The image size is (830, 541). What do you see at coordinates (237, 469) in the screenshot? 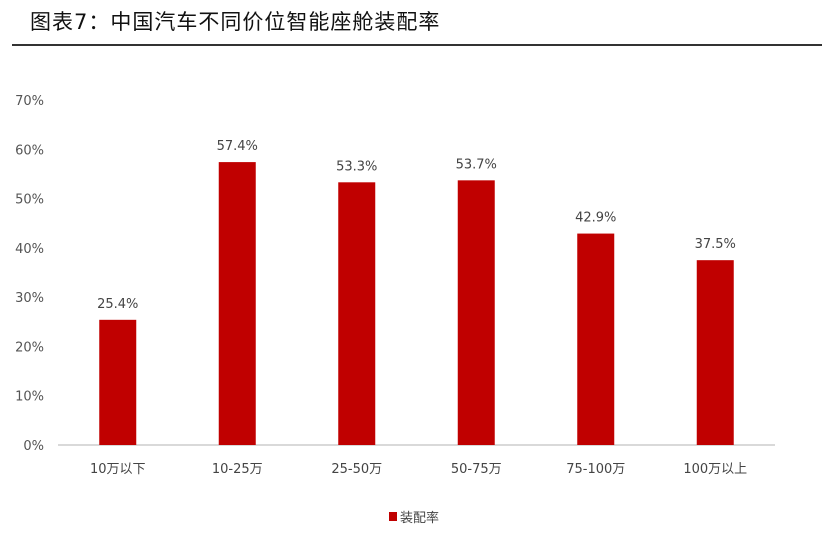
I see `x-tick-label: 10-25万` at bounding box center [237, 469].